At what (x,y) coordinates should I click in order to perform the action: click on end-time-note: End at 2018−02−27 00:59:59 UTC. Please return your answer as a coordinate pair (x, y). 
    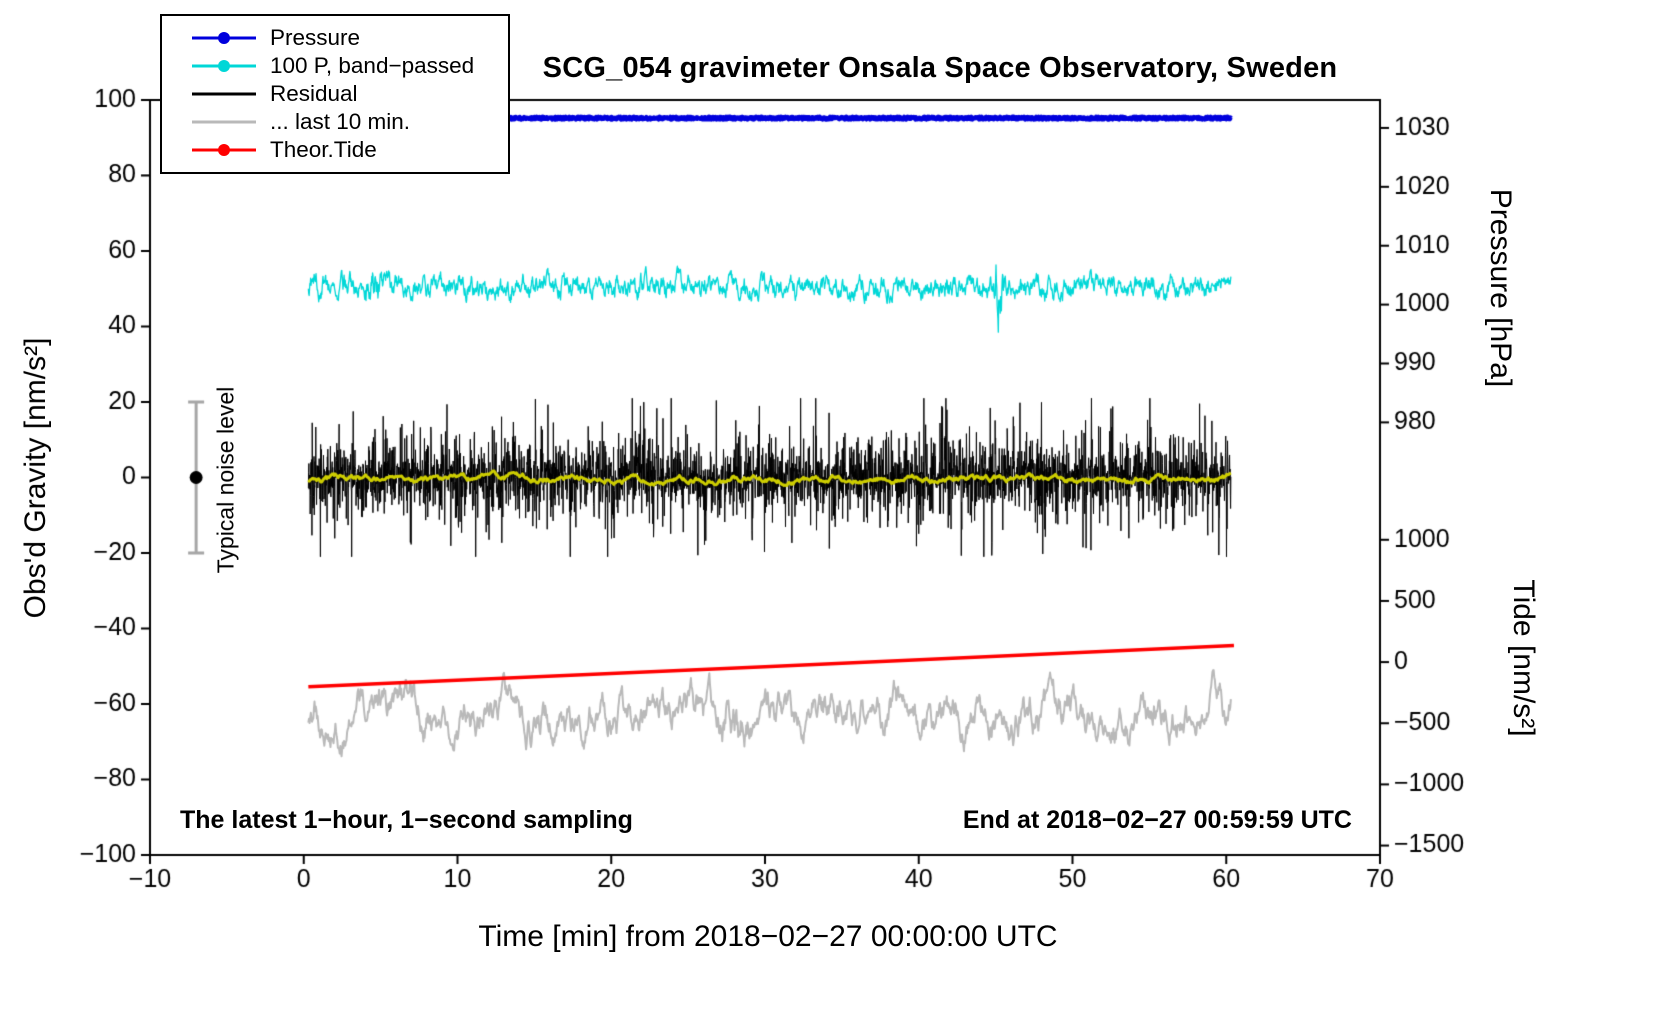
    Looking at the image, I should click on (1157, 820).